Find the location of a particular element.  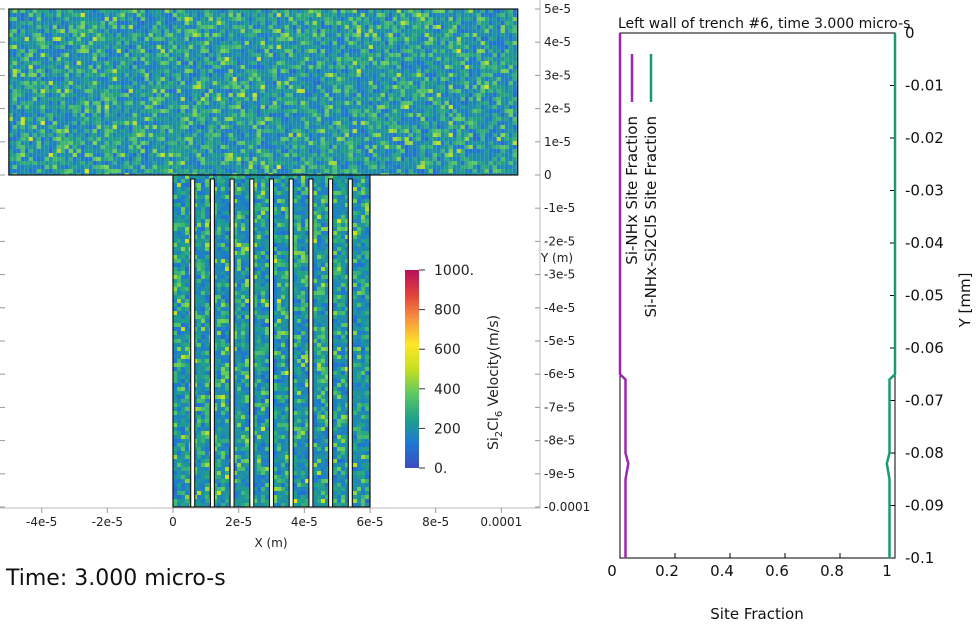

line-plot-x-tick-label: 0.6 is located at coordinates (777, 571).